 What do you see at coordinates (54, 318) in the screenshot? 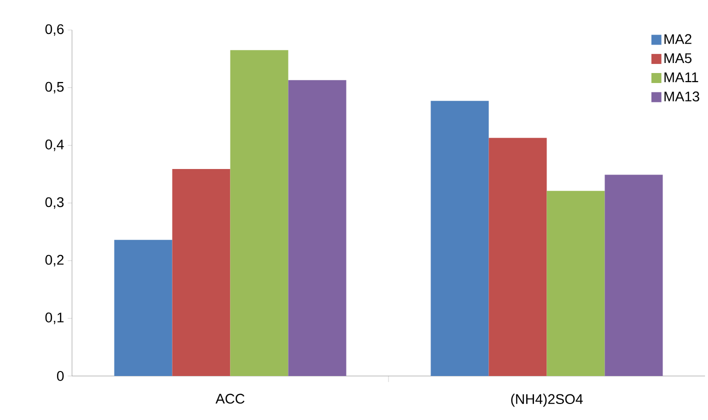
I see `y-tick-label: 0,1` at bounding box center [54, 318].